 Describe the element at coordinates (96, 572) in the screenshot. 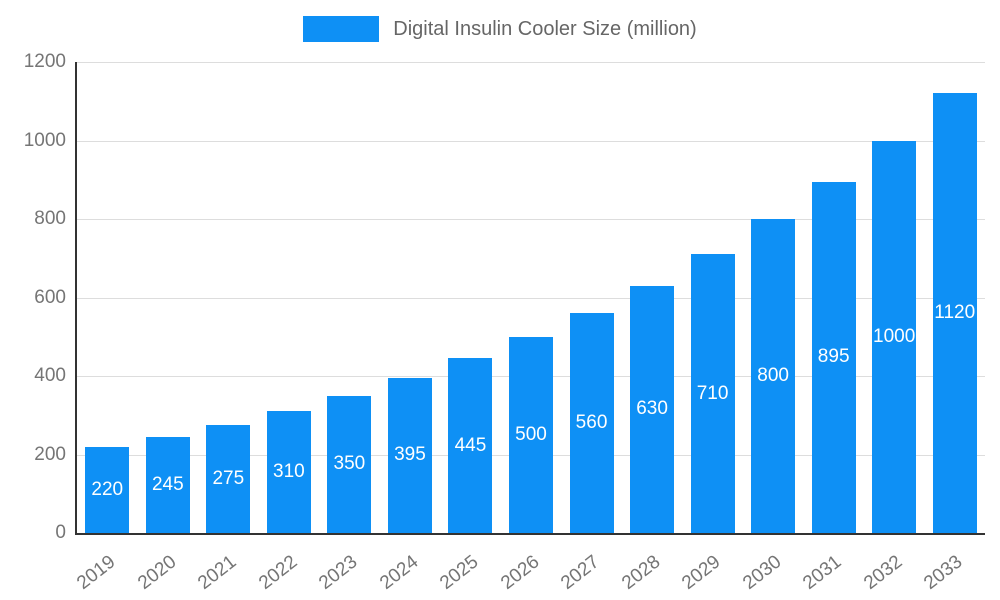

I see `x-axis-tick-label: 2019` at that location.